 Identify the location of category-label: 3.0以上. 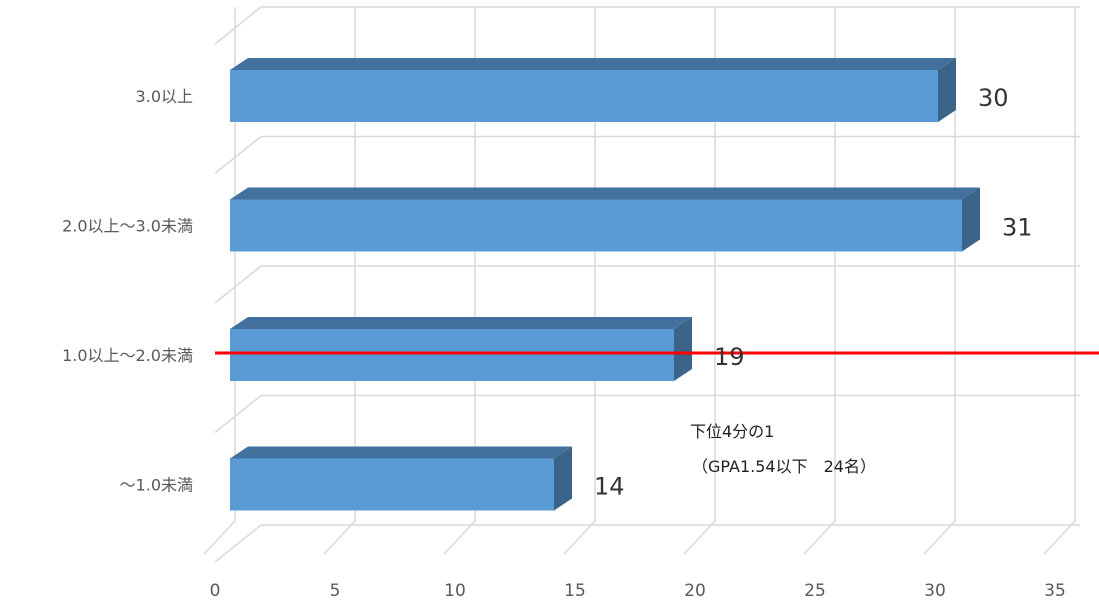
(164, 96).